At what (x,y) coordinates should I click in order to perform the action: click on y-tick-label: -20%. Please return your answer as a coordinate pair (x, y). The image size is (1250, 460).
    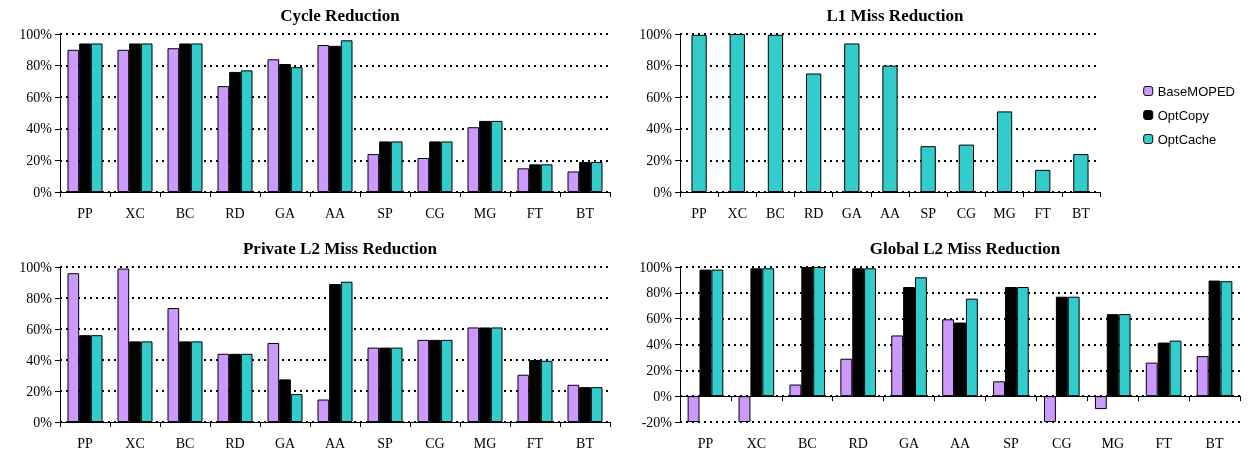
    Looking at the image, I should click on (657, 422).